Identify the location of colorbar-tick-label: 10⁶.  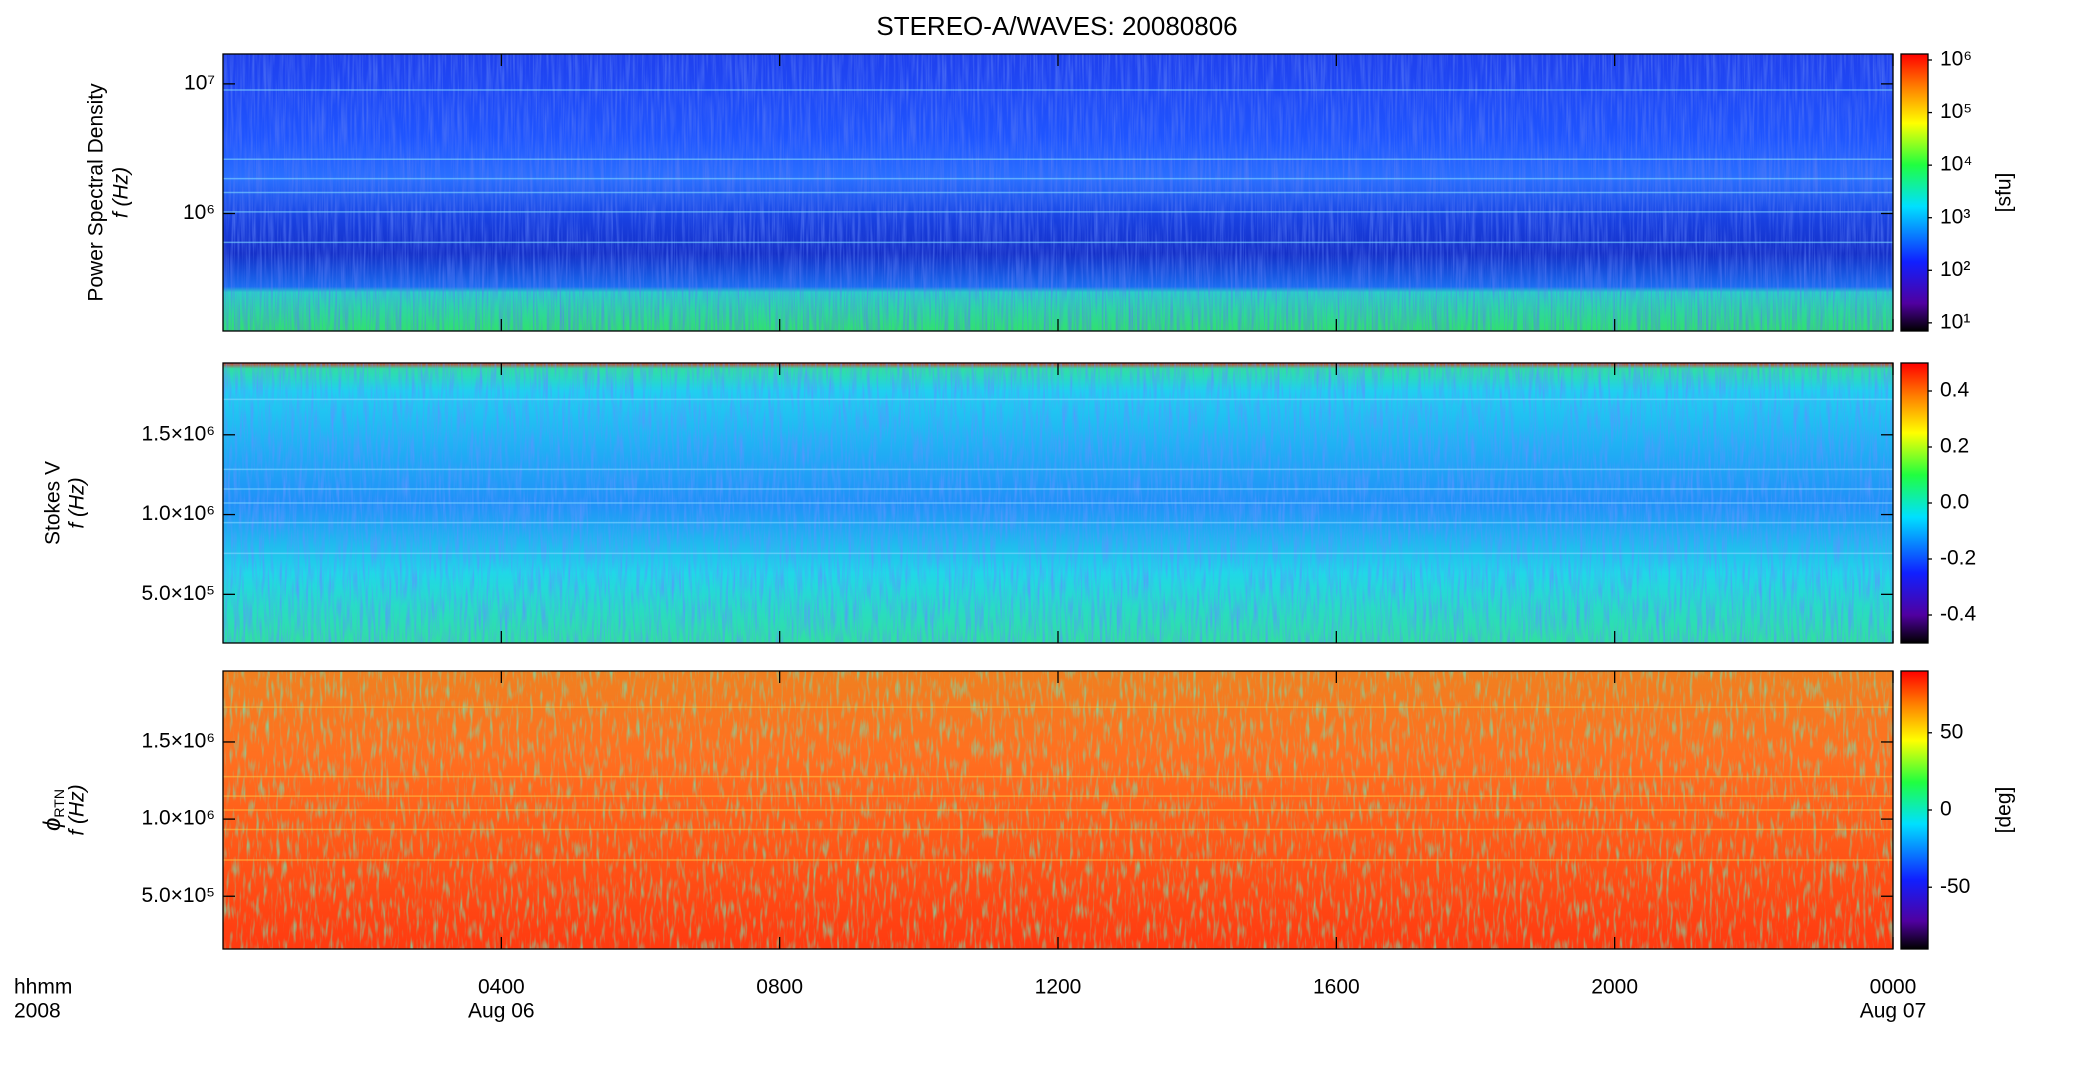
(1956, 59).